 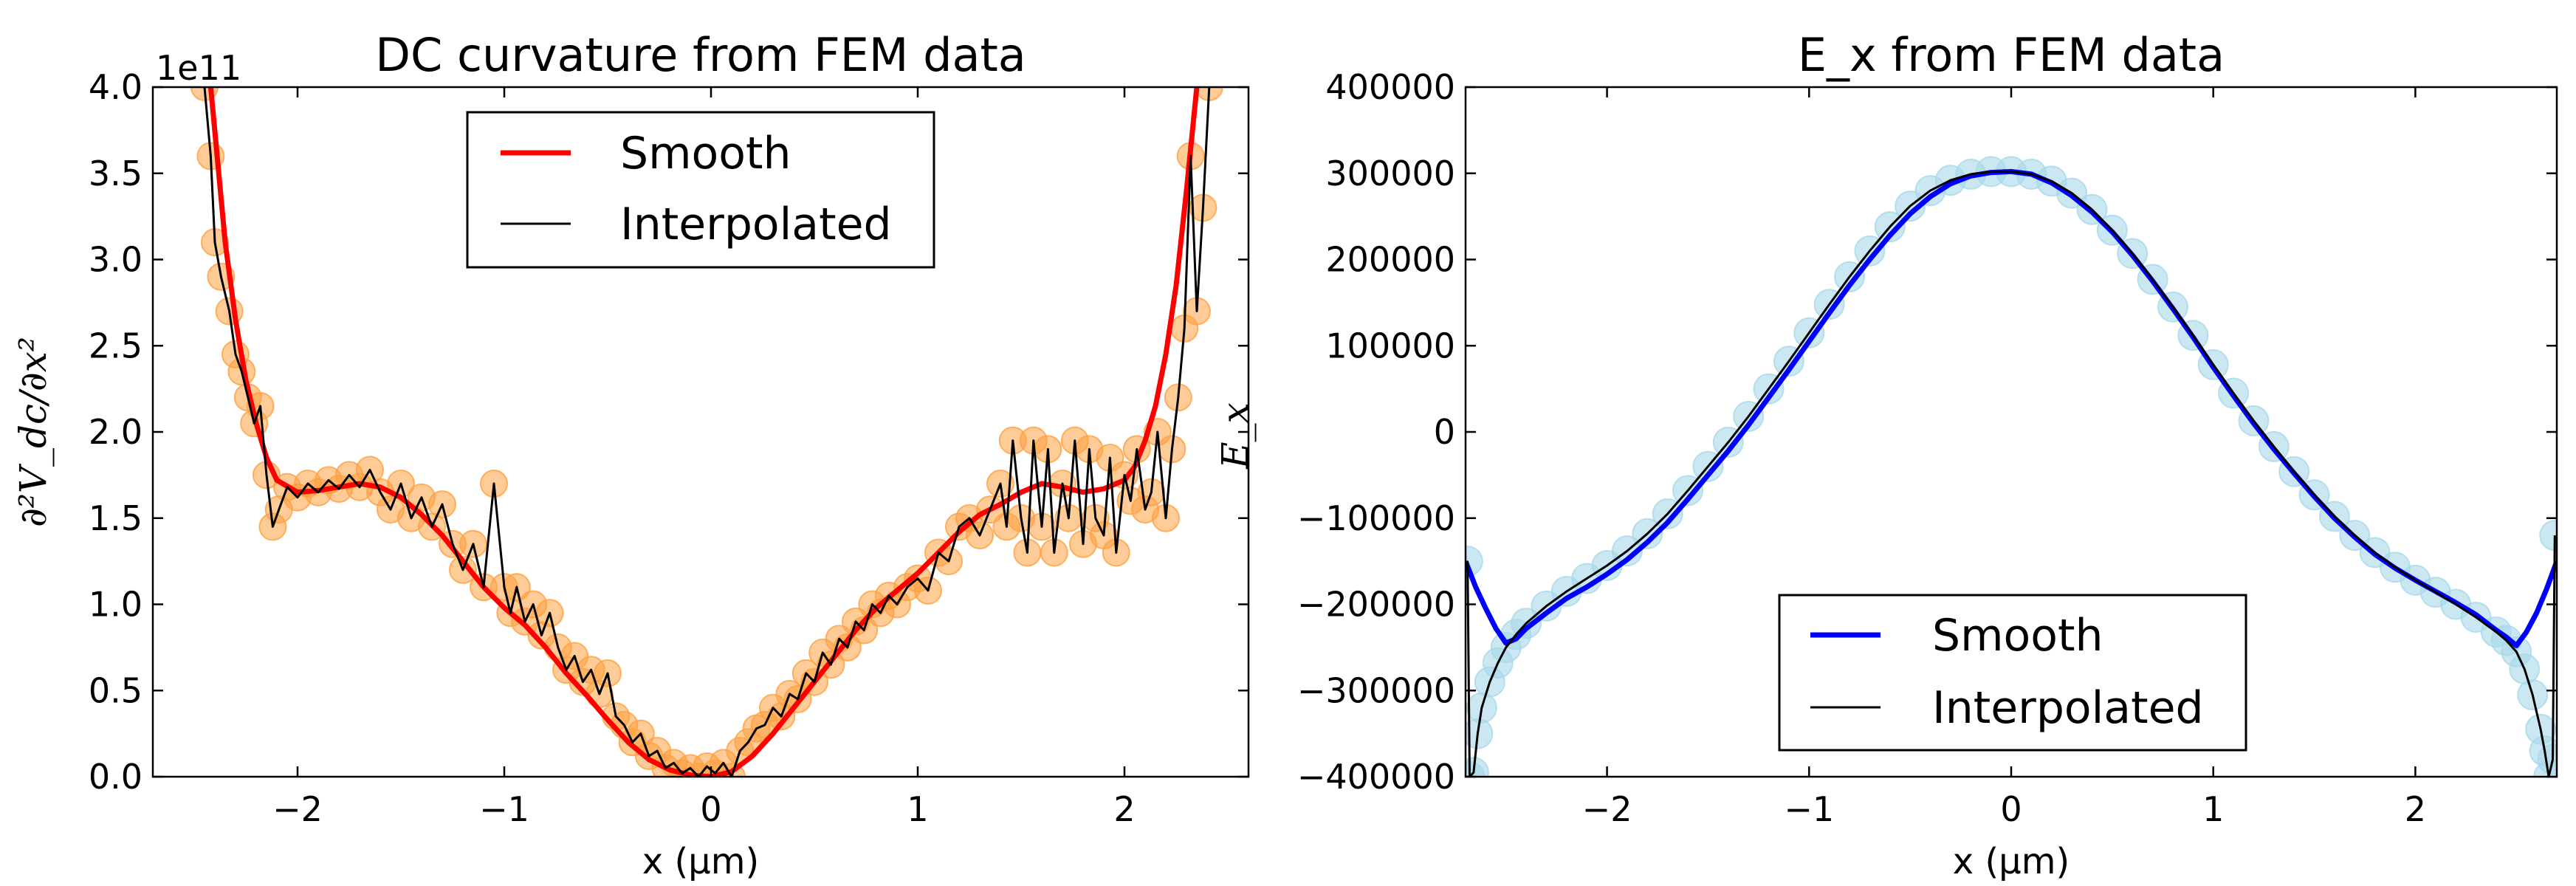 What do you see at coordinates (1390, 87) in the screenshot?
I see `y-tick-label: 400000` at bounding box center [1390, 87].